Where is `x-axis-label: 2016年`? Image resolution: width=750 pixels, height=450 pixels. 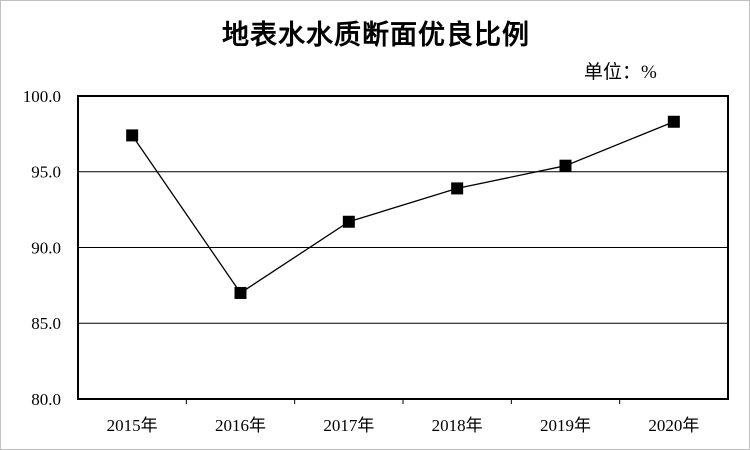 x-axis-label: 2016年 is located at coordinates (240, 425).